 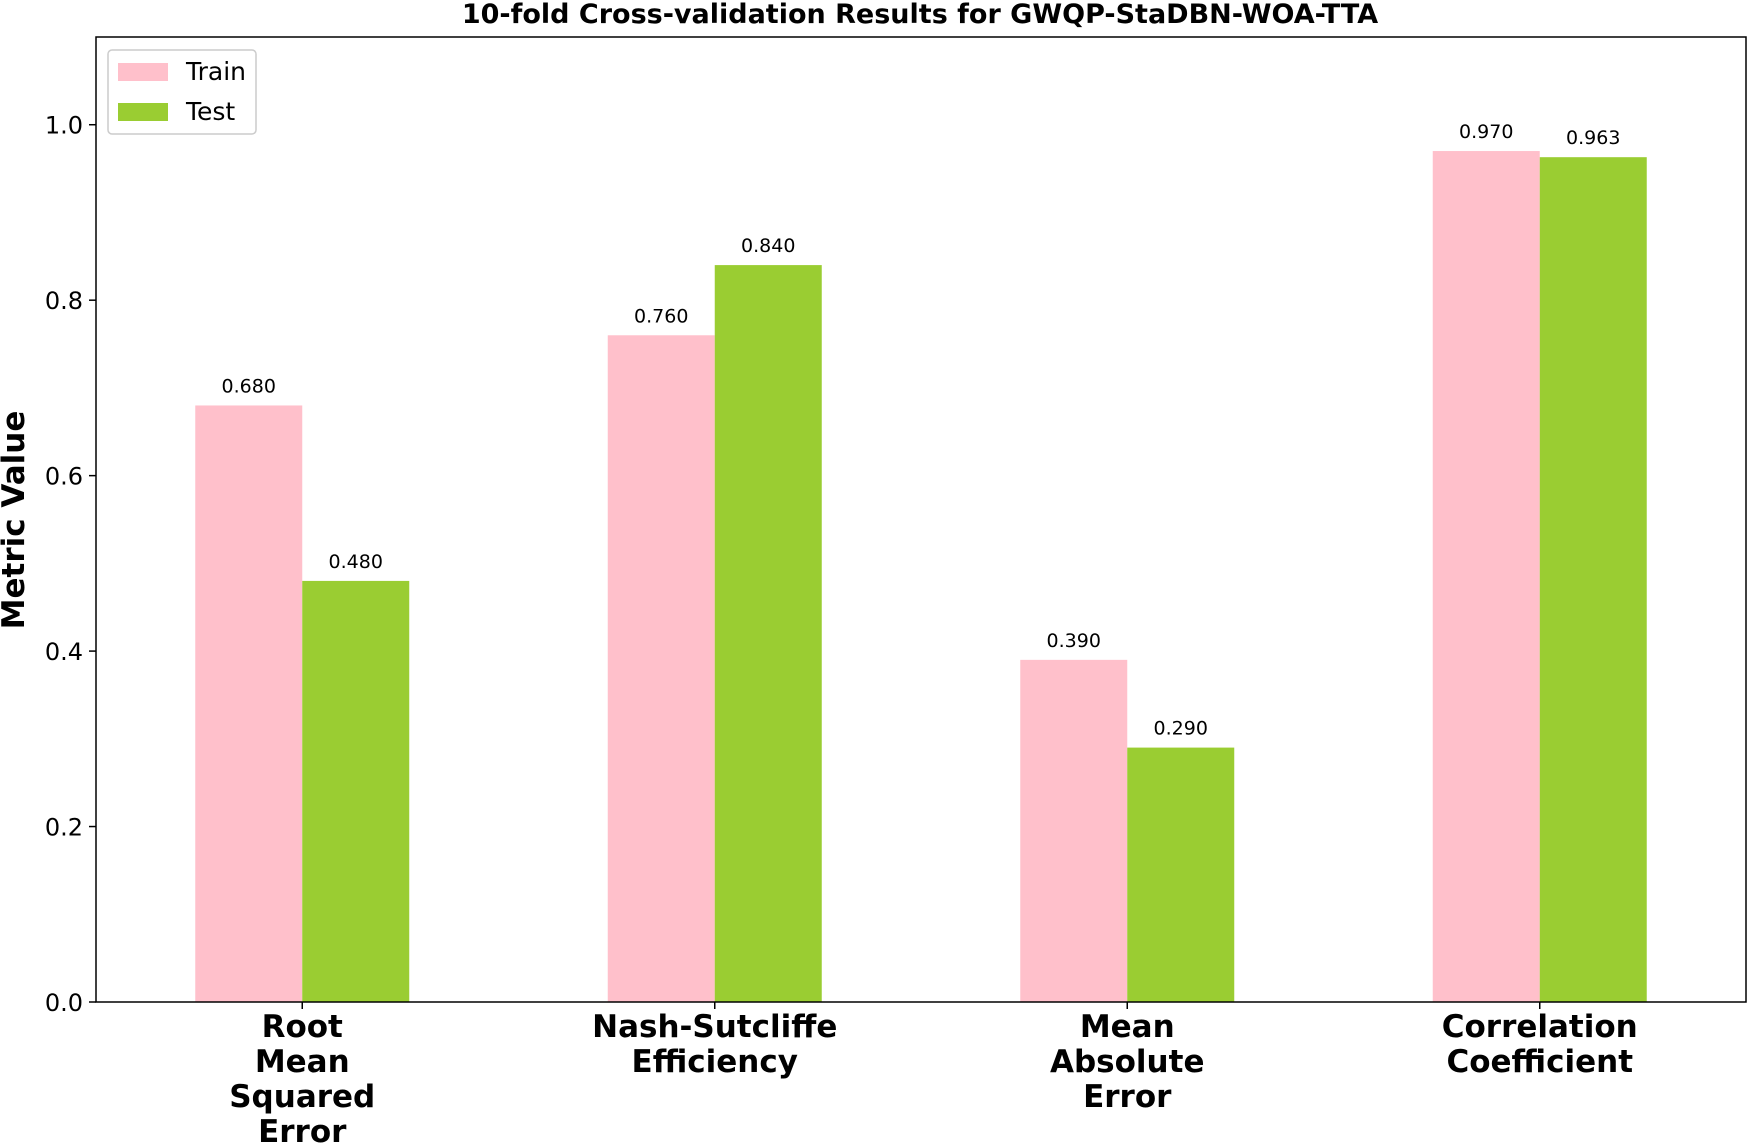 What do you see at coordinates (64, 301) in the screenshot?
I see `y-tick-label-4: 0.8` at bounding box center [64, 301].